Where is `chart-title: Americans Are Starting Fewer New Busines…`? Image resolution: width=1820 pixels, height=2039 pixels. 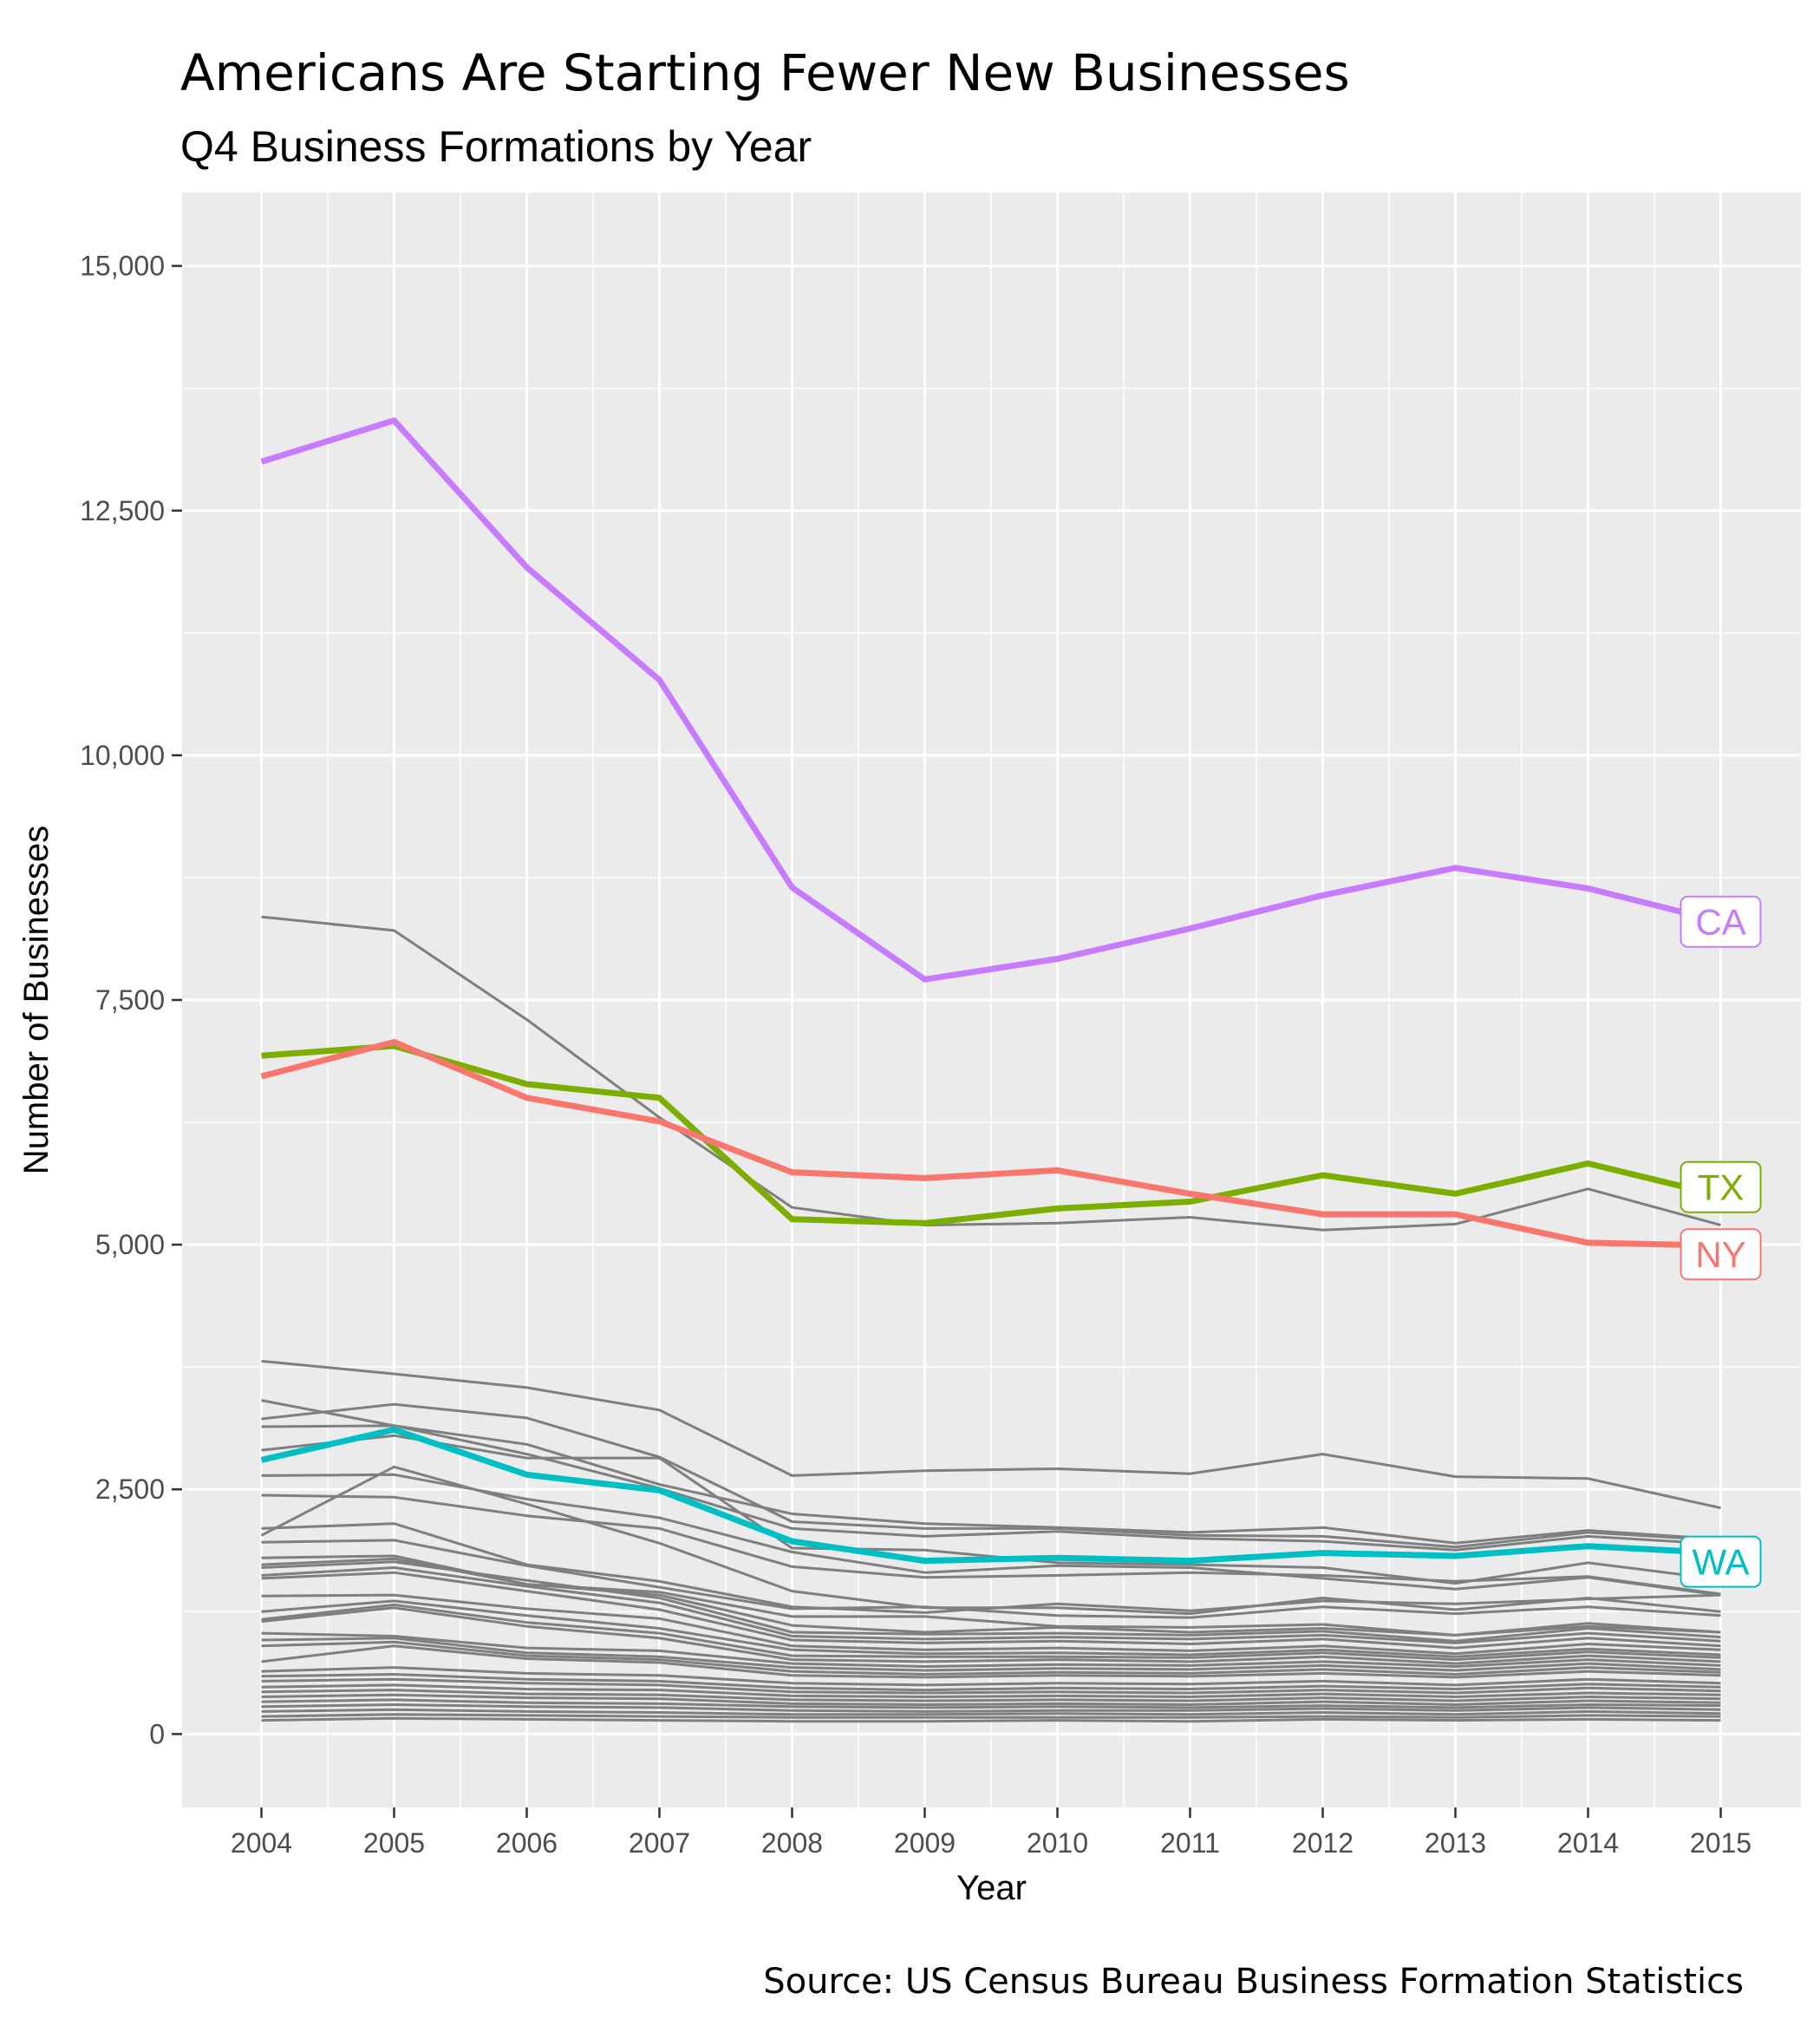
chart-title: Americans Are Starting Fewer New Busines… is located at coordinates (765, 72).